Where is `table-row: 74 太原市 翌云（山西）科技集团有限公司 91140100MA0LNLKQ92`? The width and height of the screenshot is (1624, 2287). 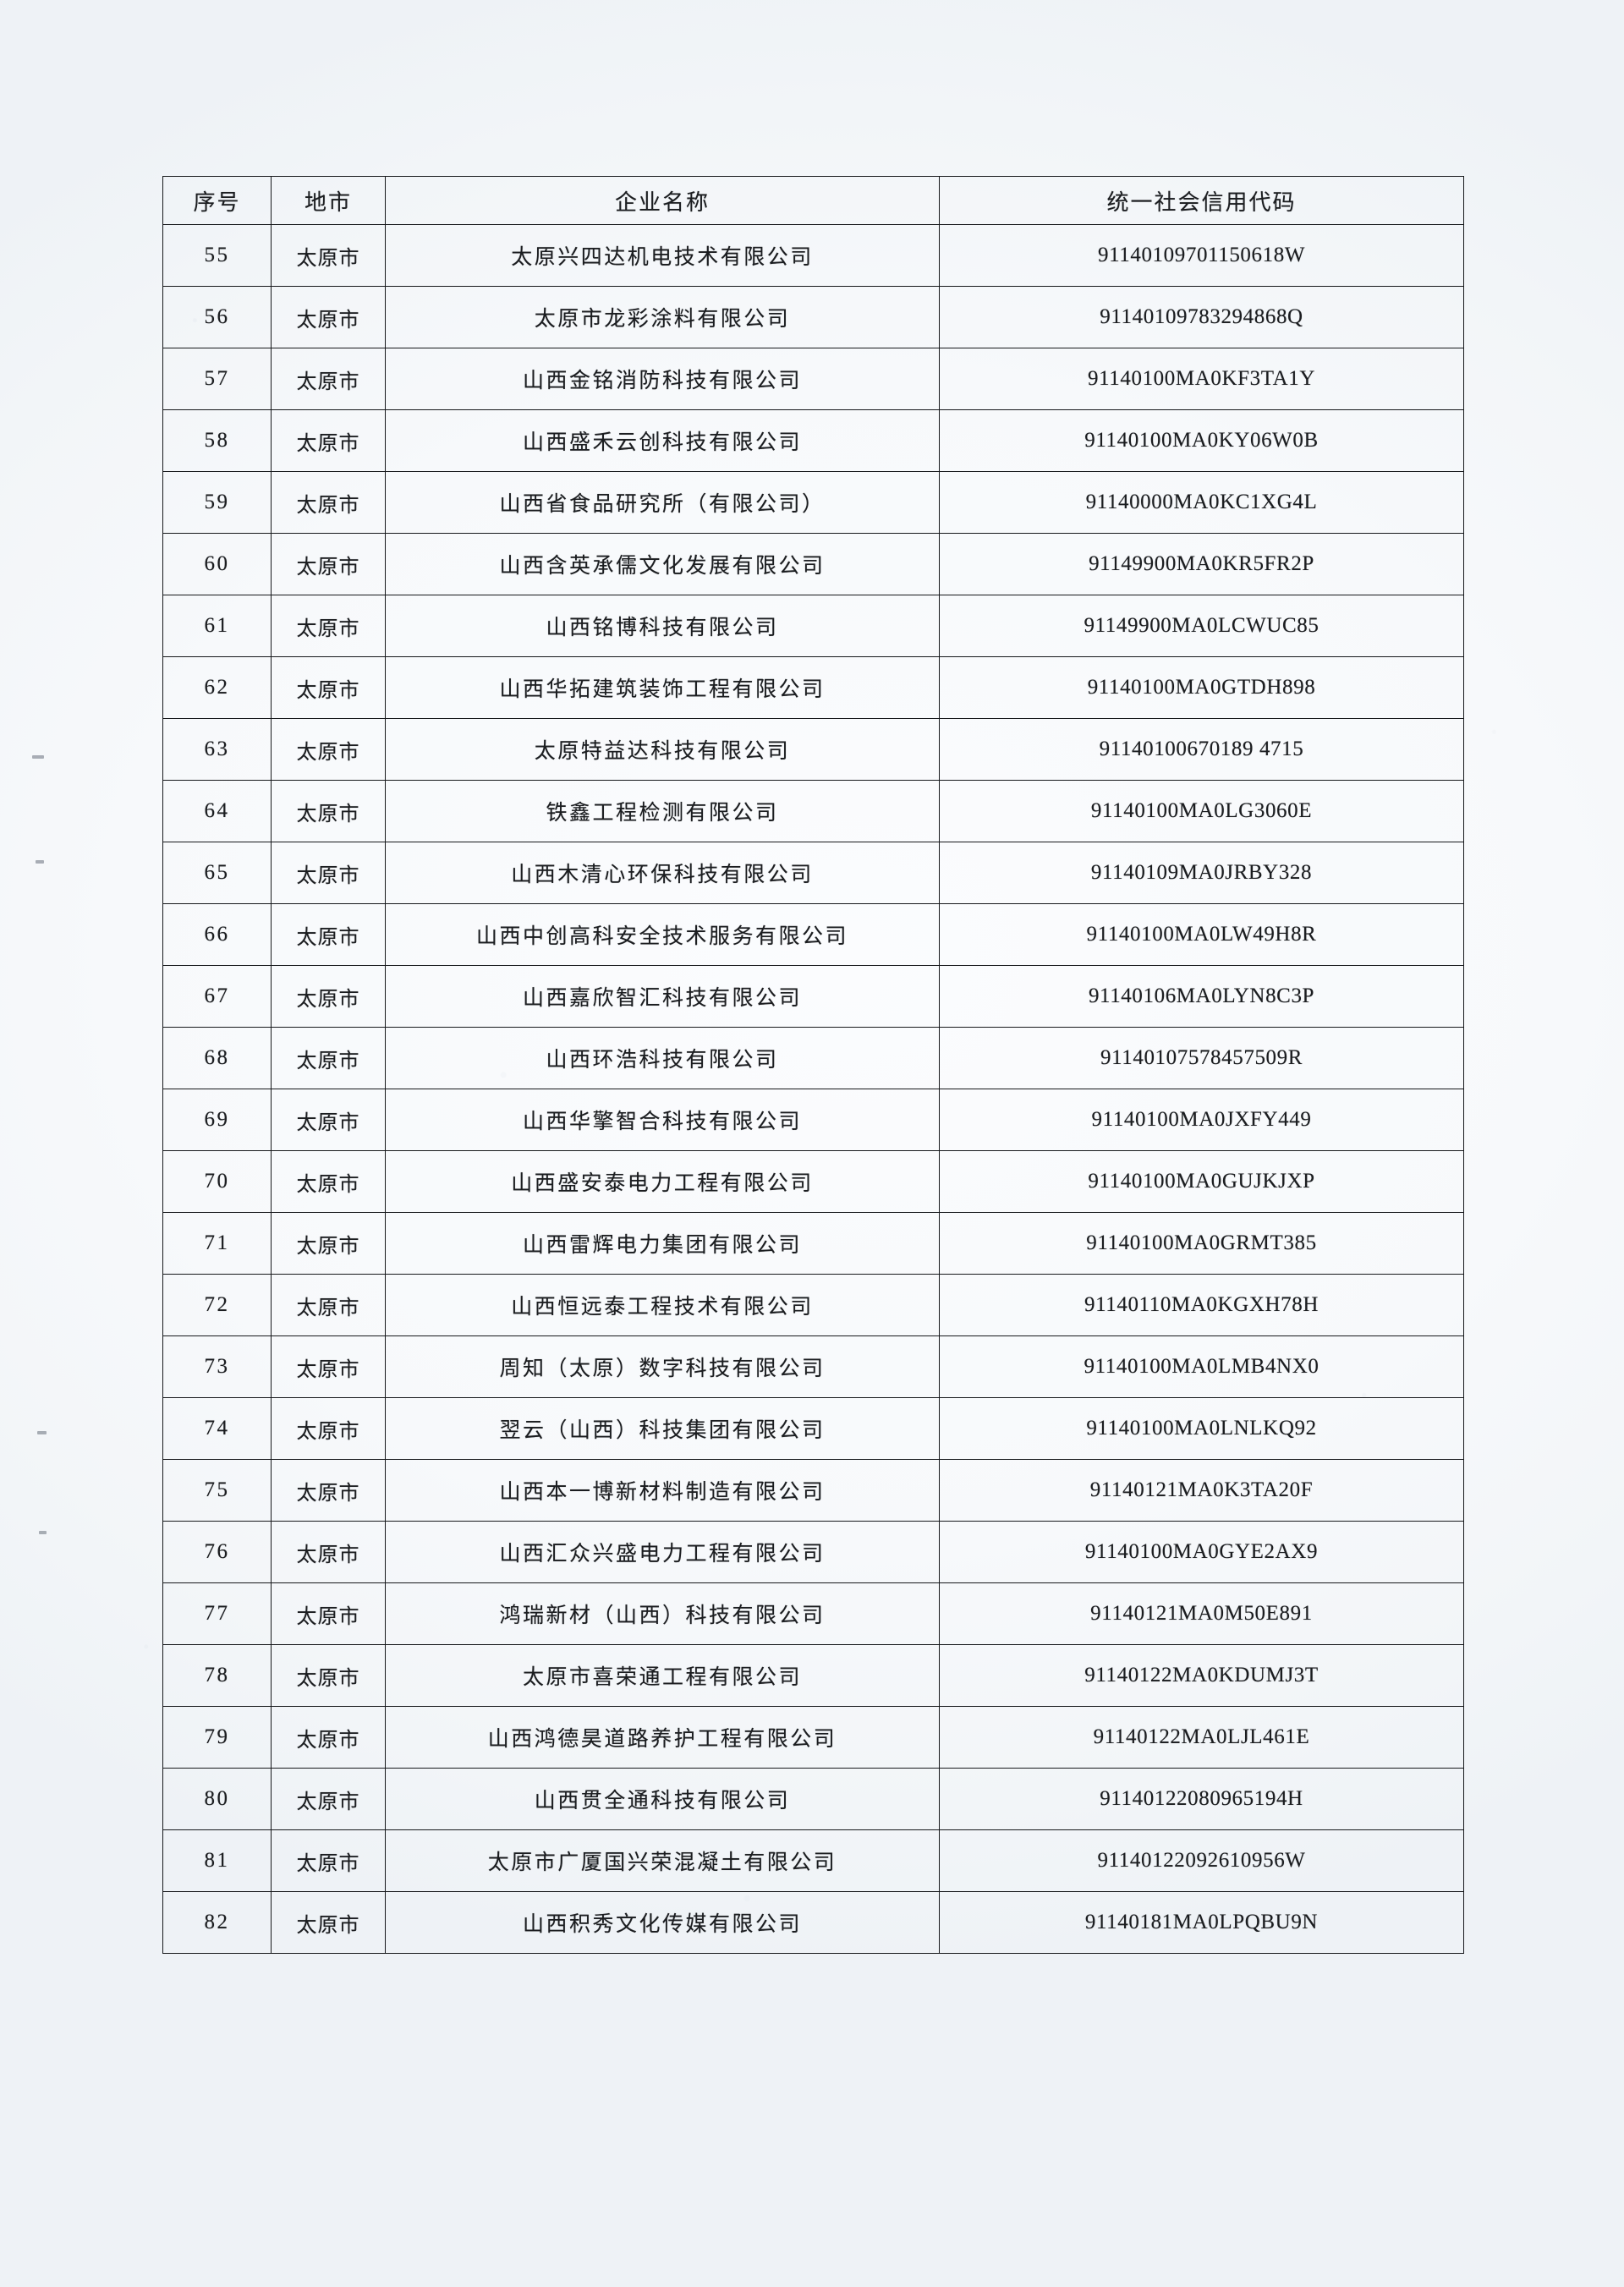
table-row: 74 太原市 翌云（山西）科技集团有限公司 91140100MA0LNLKQ92 is located at coordinates (813, 1428).